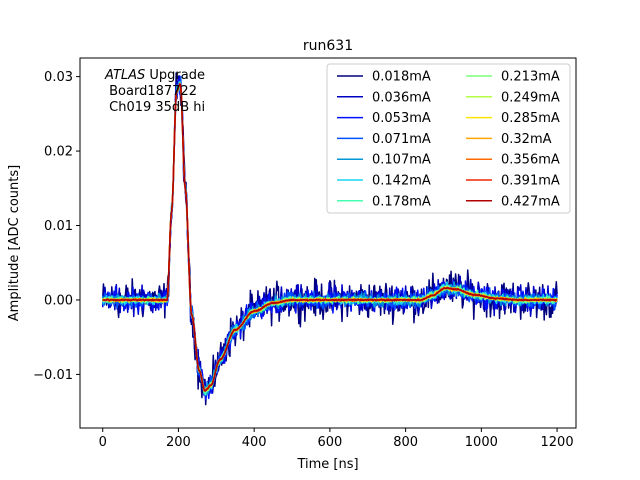  I want to click on chart-title: run631, so click(328, 46).